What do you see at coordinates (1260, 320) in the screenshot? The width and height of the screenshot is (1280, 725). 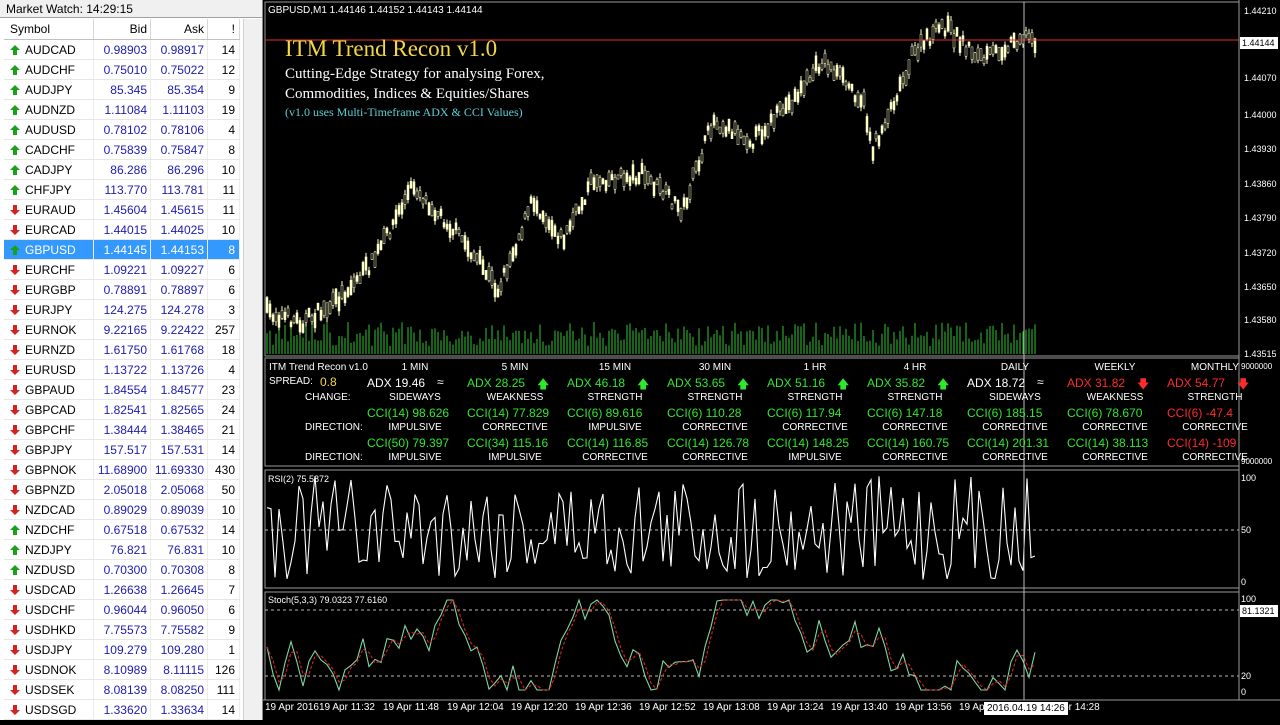 I see `price-axis-label: 1.43580` at bounding box center [1260, 320].